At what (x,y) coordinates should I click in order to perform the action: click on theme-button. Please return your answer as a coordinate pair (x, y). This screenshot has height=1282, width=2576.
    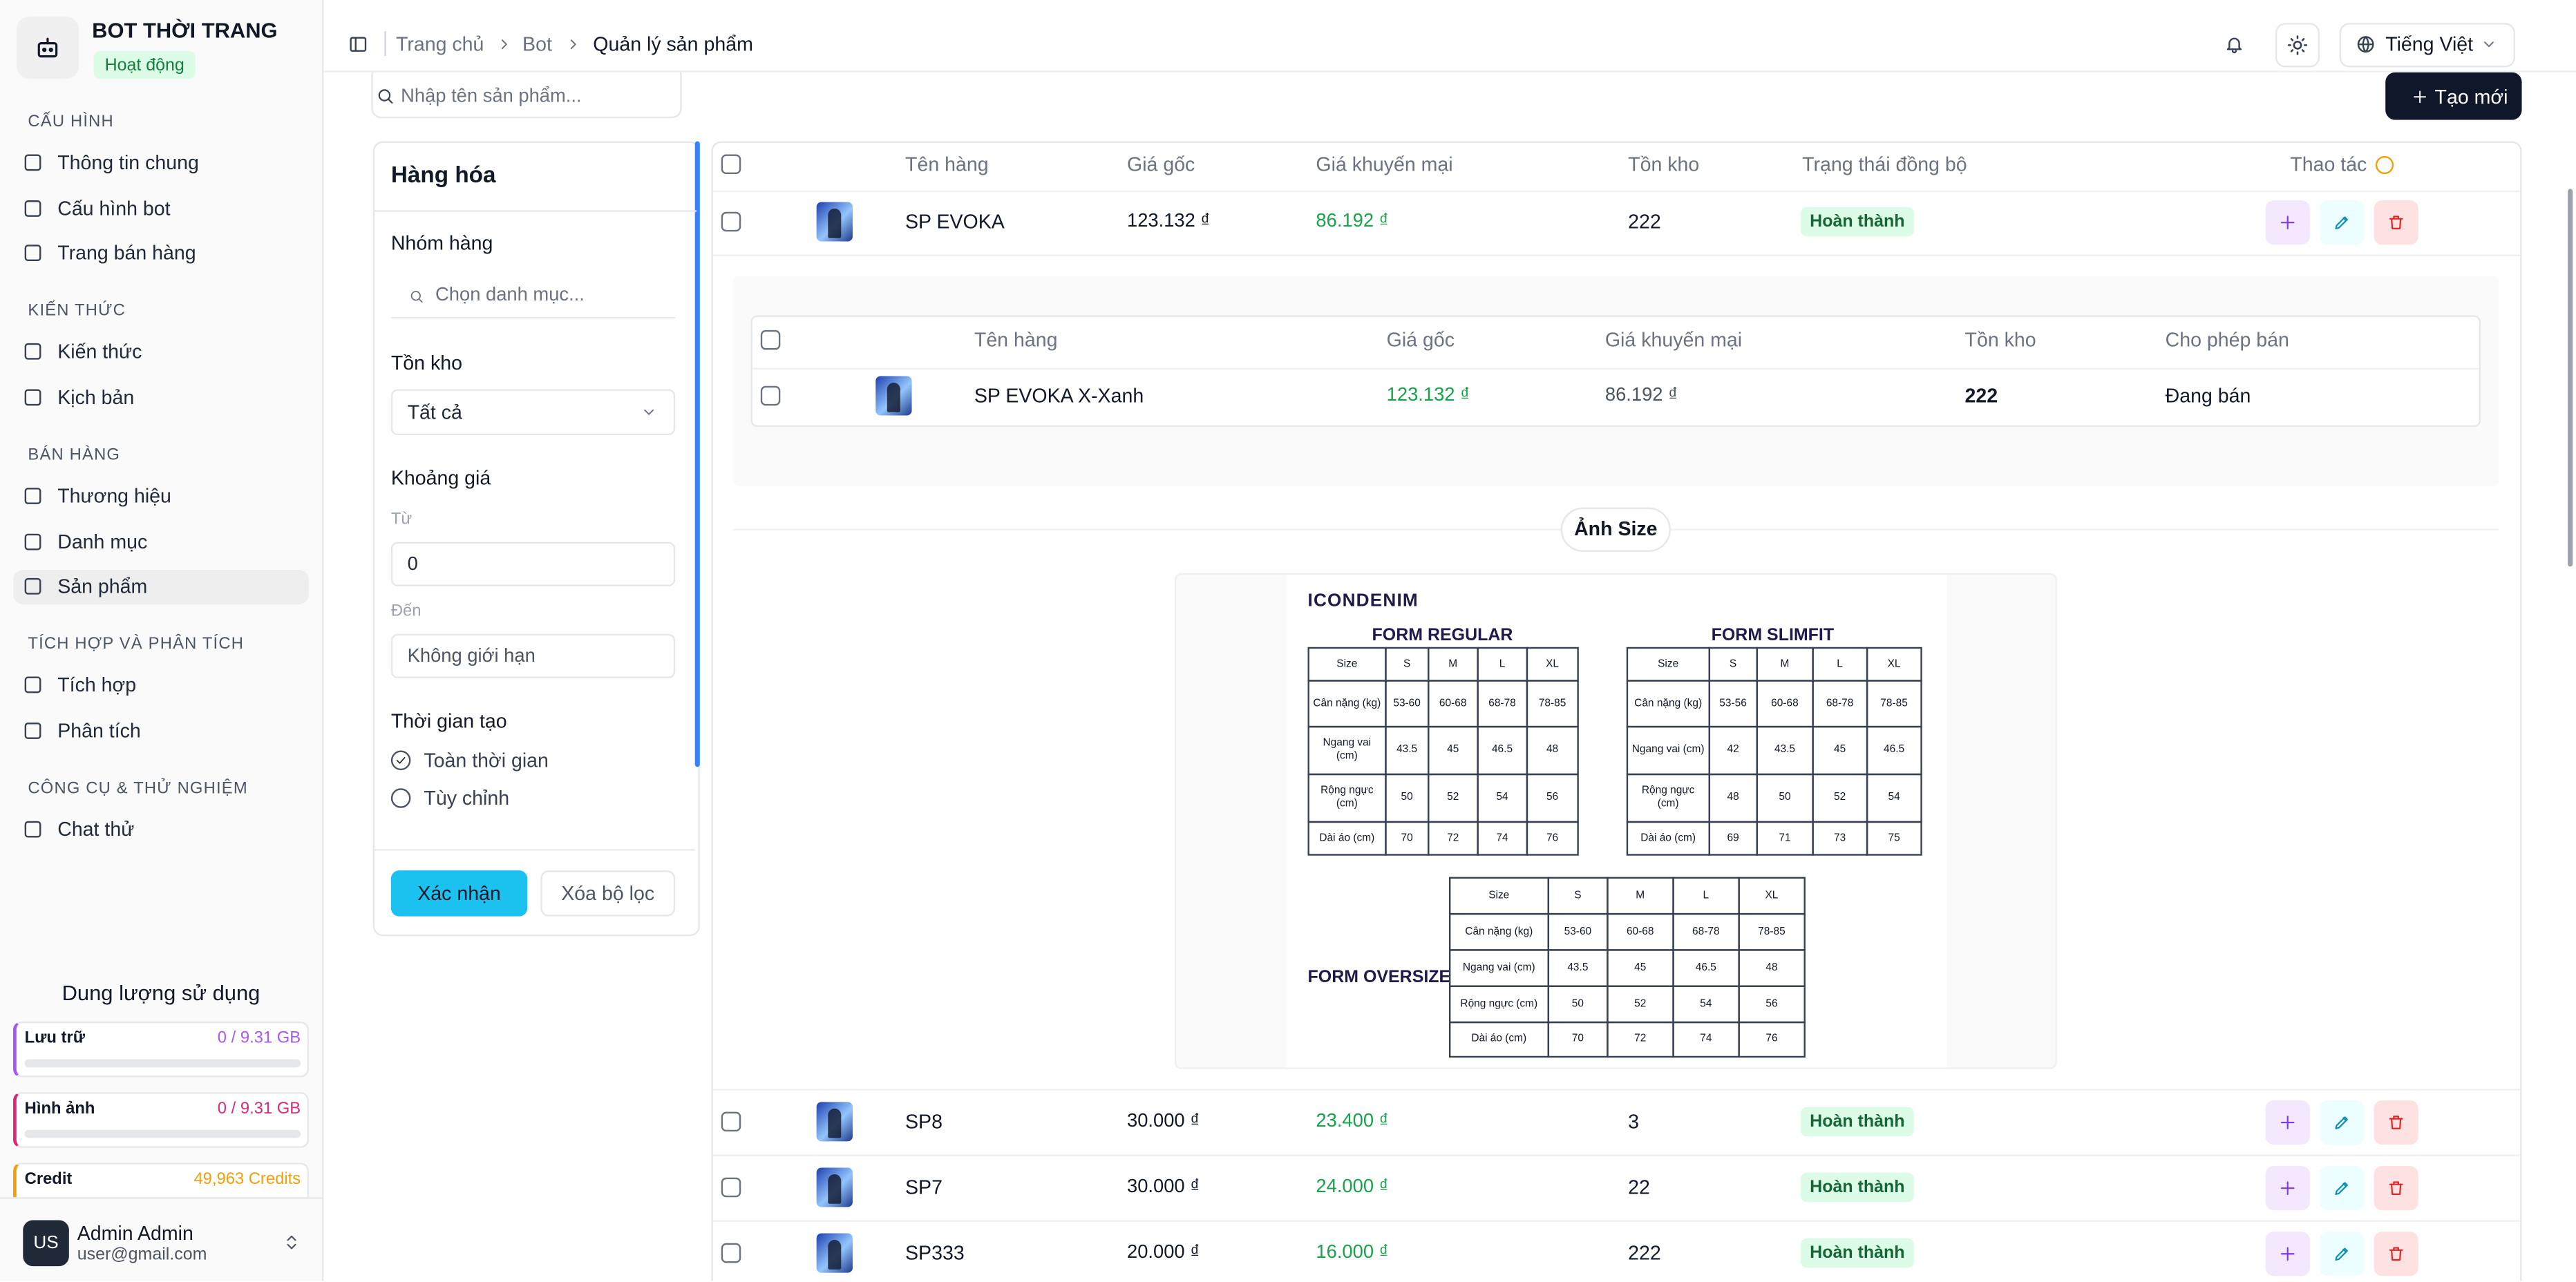
    Looking at the image, I should click on (2297, 45).